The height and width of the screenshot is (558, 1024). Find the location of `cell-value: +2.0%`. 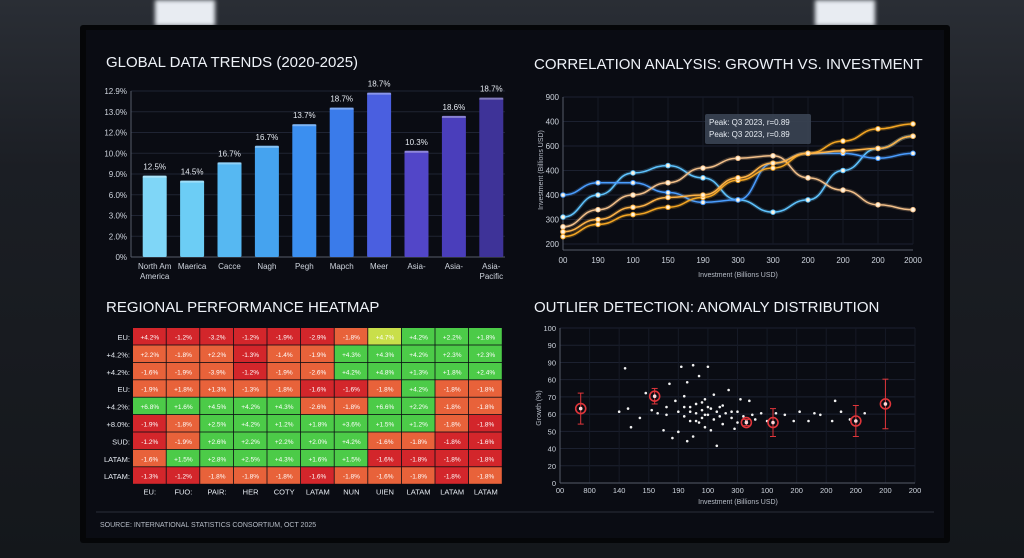

cell-value: +2.0% is located at coordinates (317, 442).